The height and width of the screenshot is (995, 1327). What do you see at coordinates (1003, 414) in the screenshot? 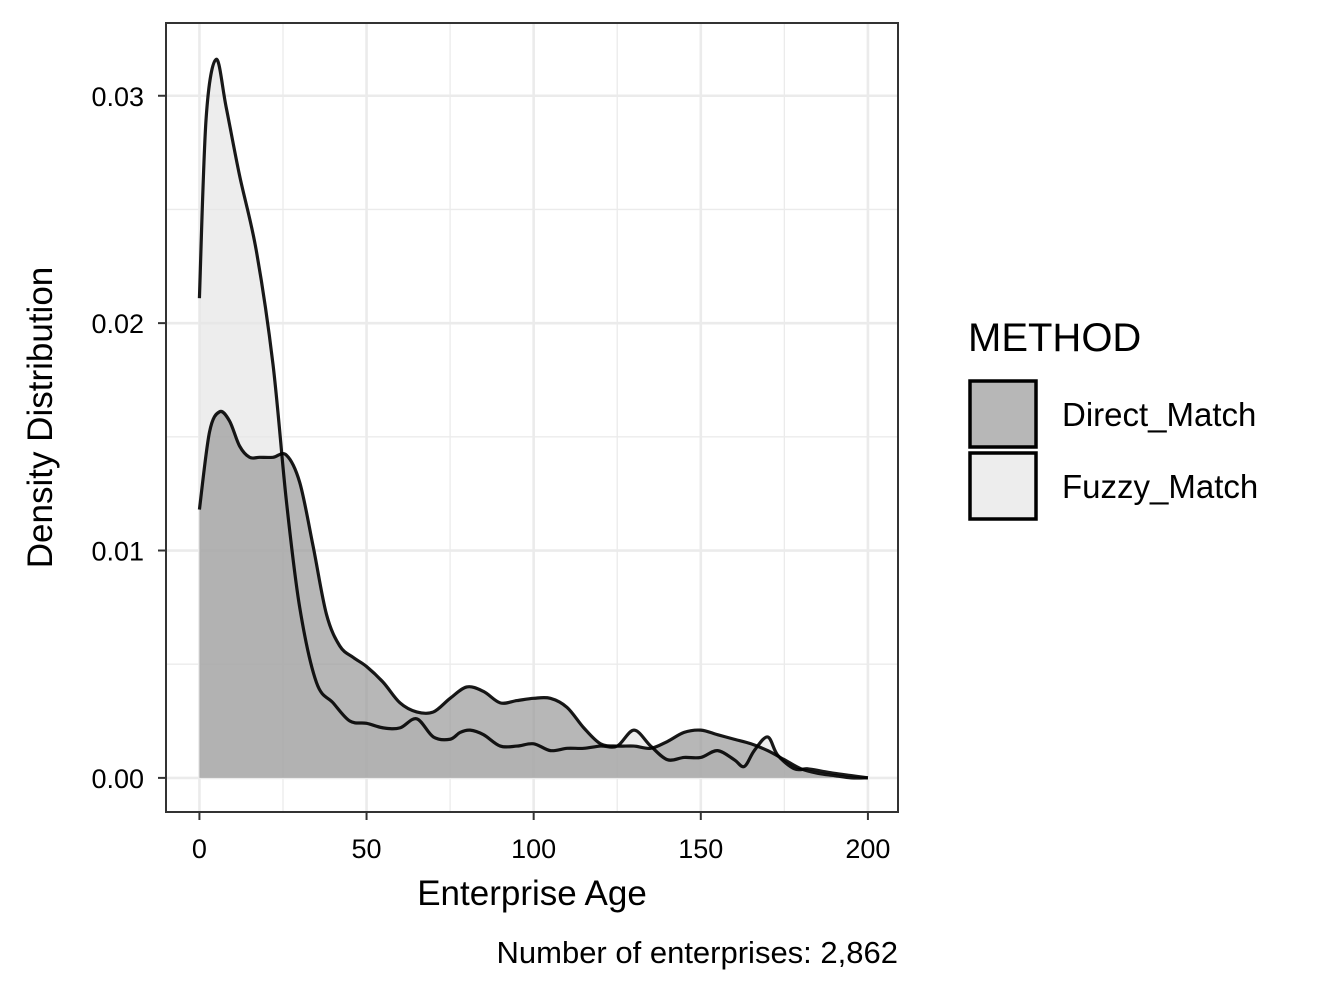
I see `legend-key-direct-match` at bounding box center [1003, 414].